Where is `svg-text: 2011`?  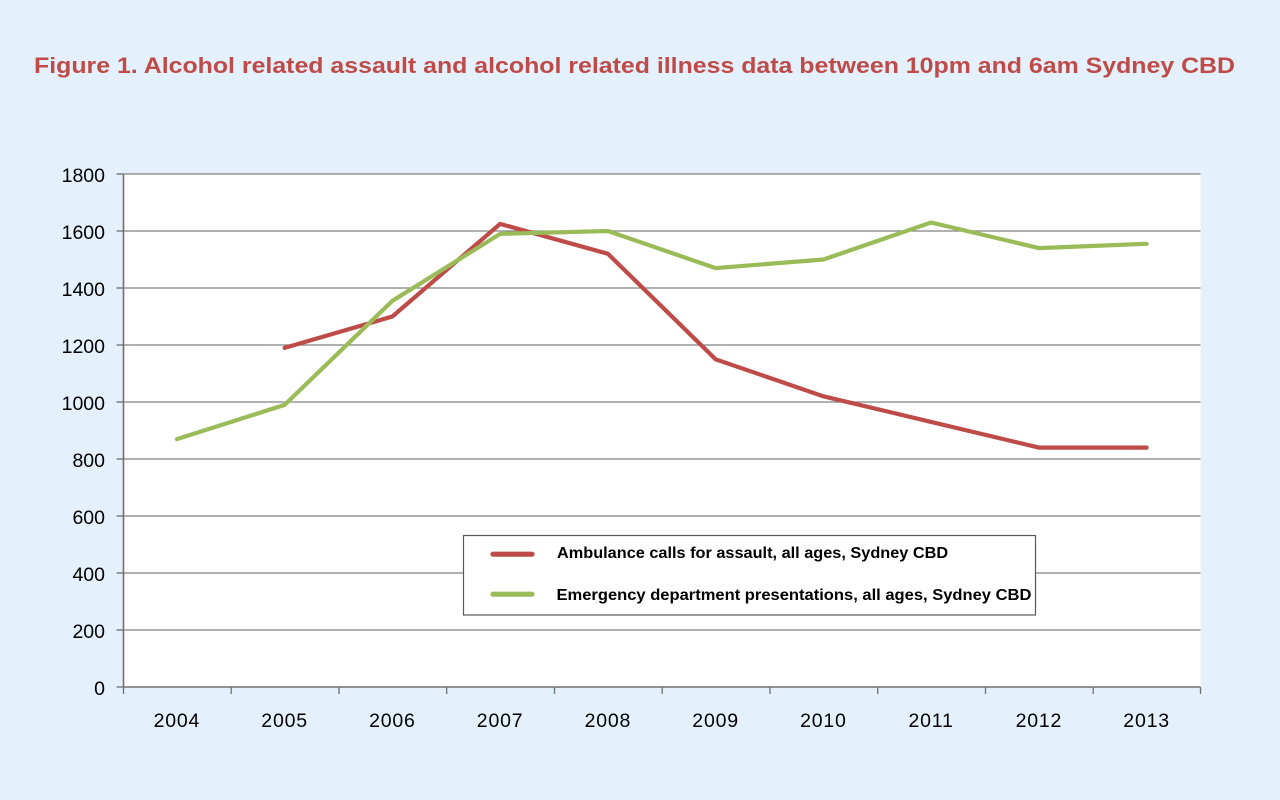
svg-text: 2011 is located at coordinates (931, 721).